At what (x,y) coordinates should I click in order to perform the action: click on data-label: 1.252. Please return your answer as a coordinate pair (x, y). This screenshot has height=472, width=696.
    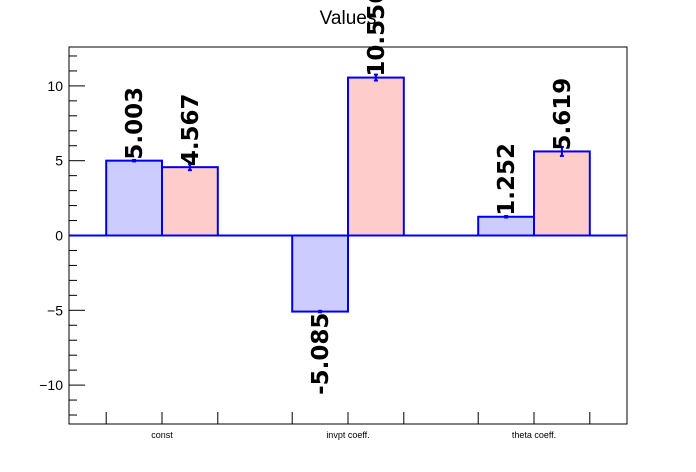
    Looking at the image, I should click on (507, 179).